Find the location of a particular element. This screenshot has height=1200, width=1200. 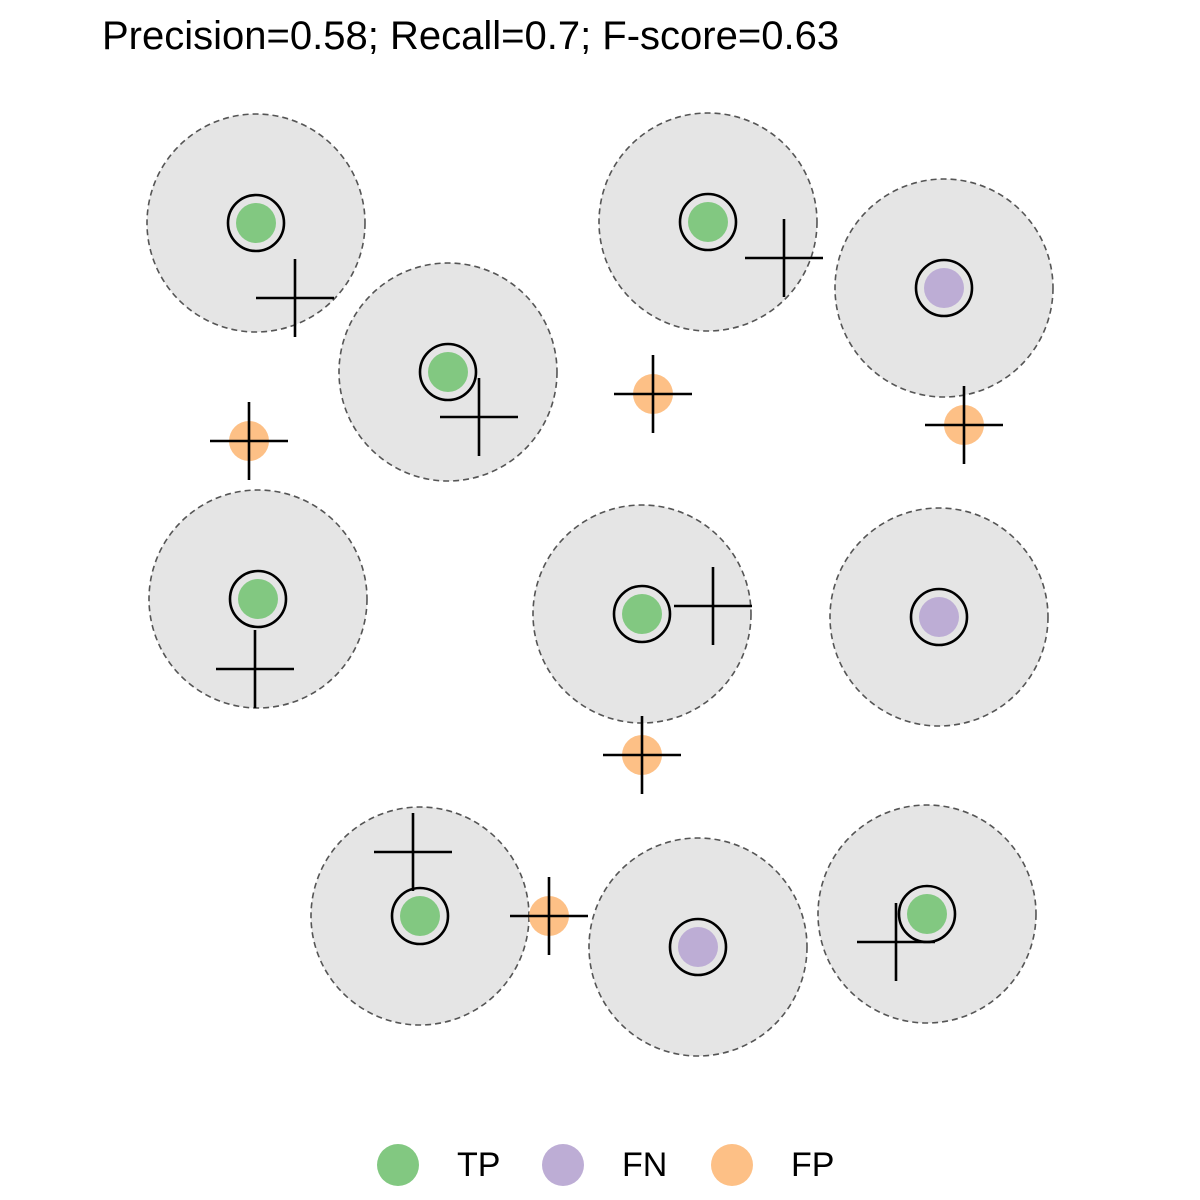

legend-swatch-fn is located at coordinates (563, 1165).